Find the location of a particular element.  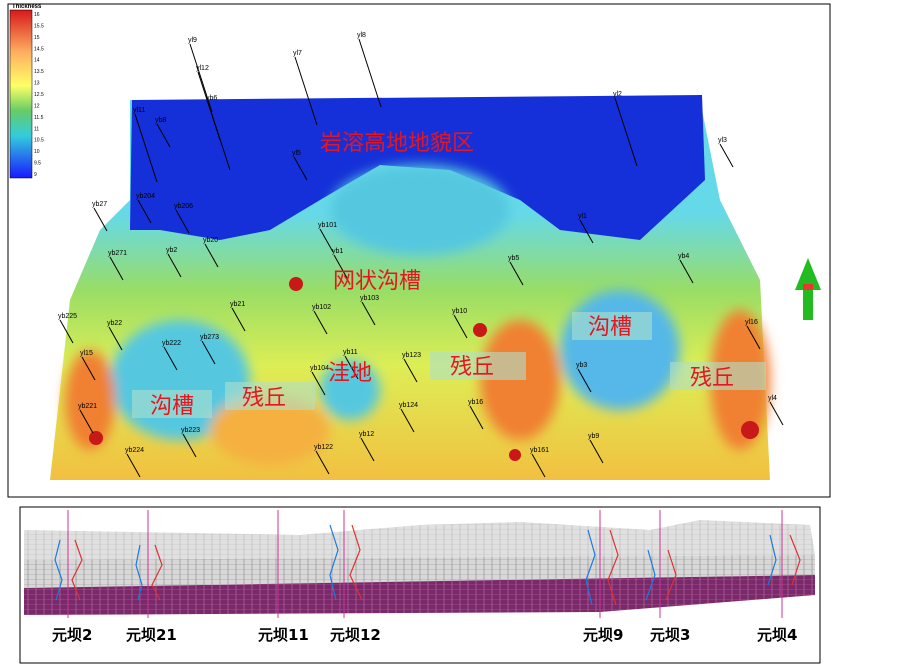

well-label: yb9 is located at coordinates (593, 436).